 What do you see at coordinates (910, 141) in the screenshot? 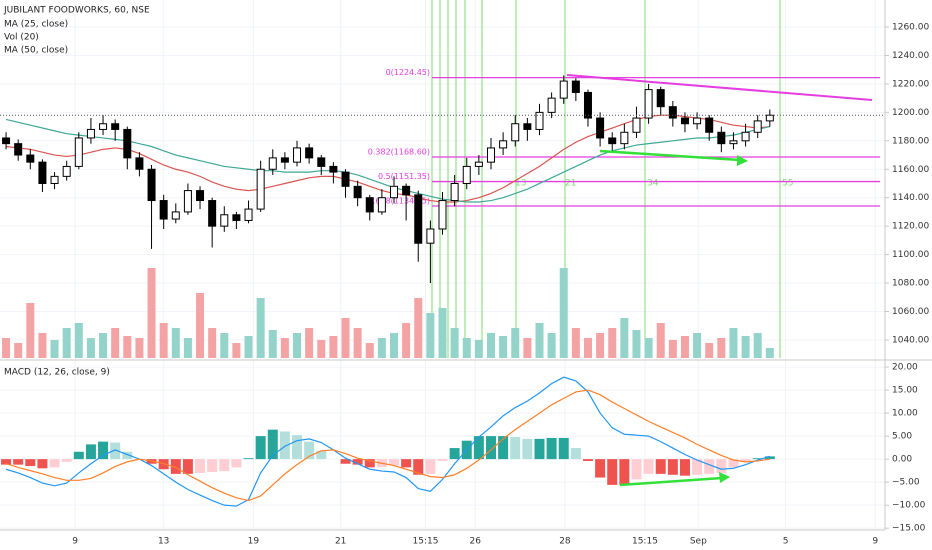
I see `y-tick-label: 1180.00` at bounding box center [910, 141].